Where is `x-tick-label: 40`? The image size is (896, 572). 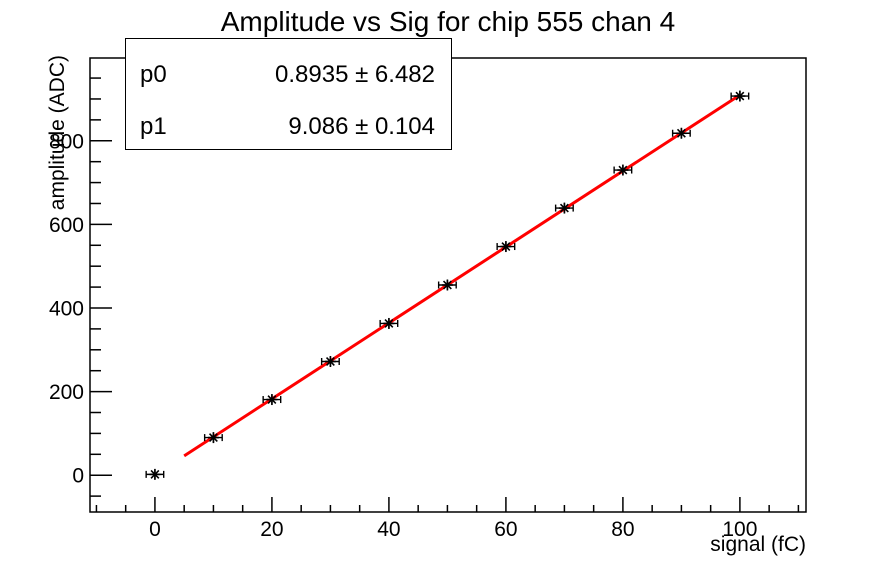 x-tick-label: 40 is located at coordinates (388, 529).